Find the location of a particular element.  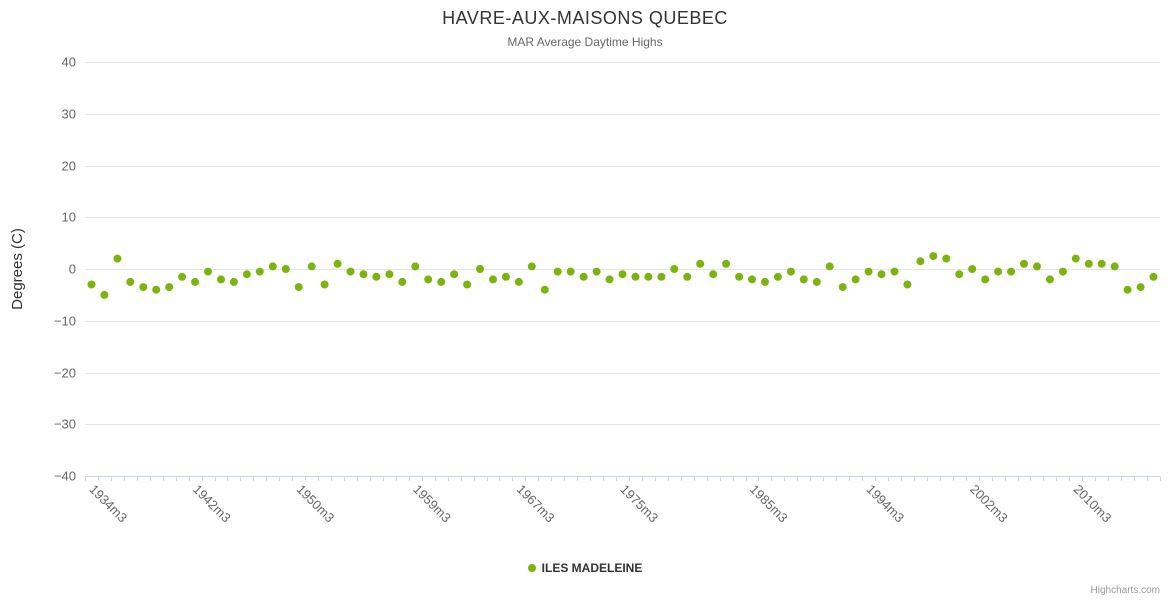

y-axis-label: −20 is located at coordinates (65, 373).